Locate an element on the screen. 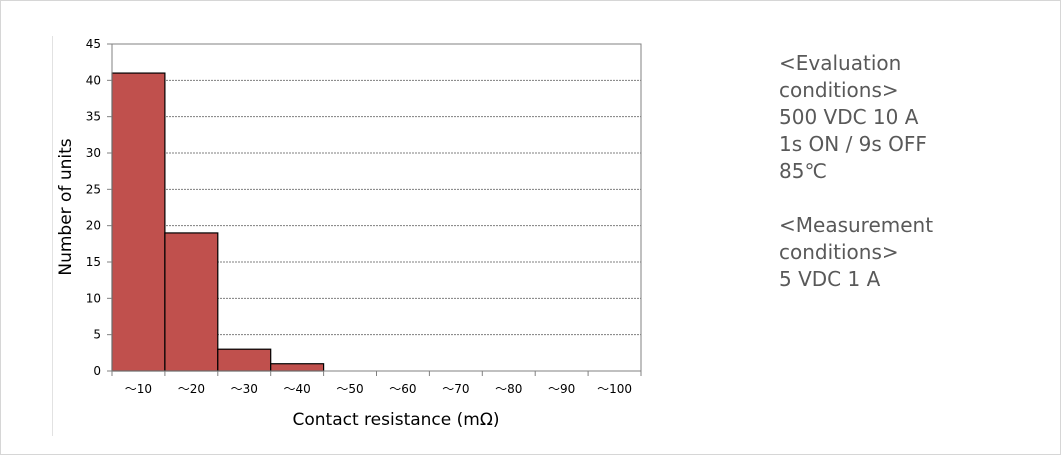  measurement-line: <Measurement is located at coordinates (856, 225).